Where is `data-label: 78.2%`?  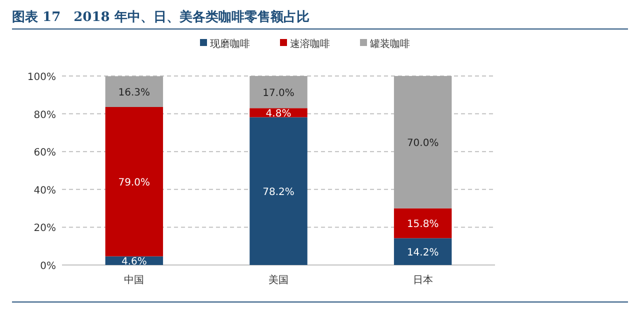
data-label: 78.2% is located at coordinates (278, 192).